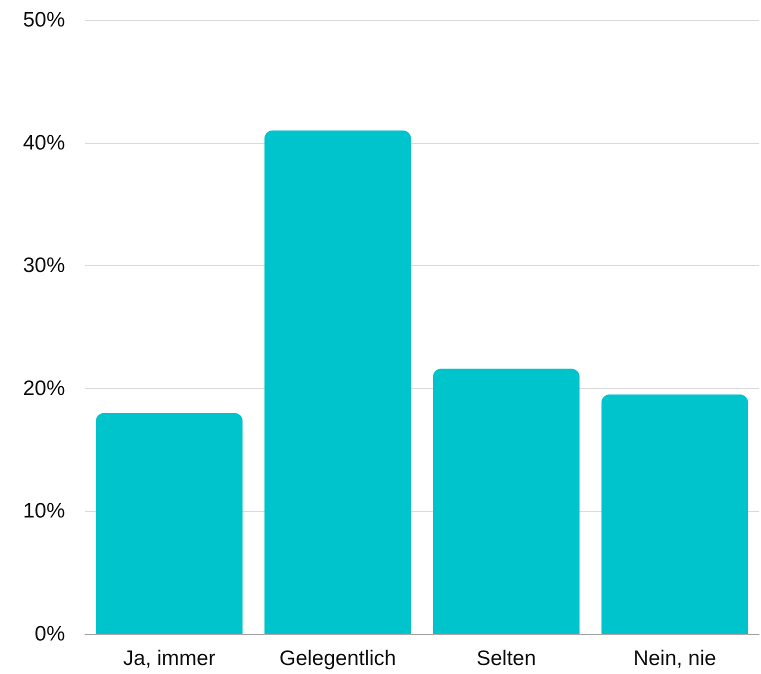 This screenshot has width=761, height=674. What do you see at coordinates (43, 266) in the screenshot?
I see `y-tick-label: 30%` at bounding box center [43, 266].